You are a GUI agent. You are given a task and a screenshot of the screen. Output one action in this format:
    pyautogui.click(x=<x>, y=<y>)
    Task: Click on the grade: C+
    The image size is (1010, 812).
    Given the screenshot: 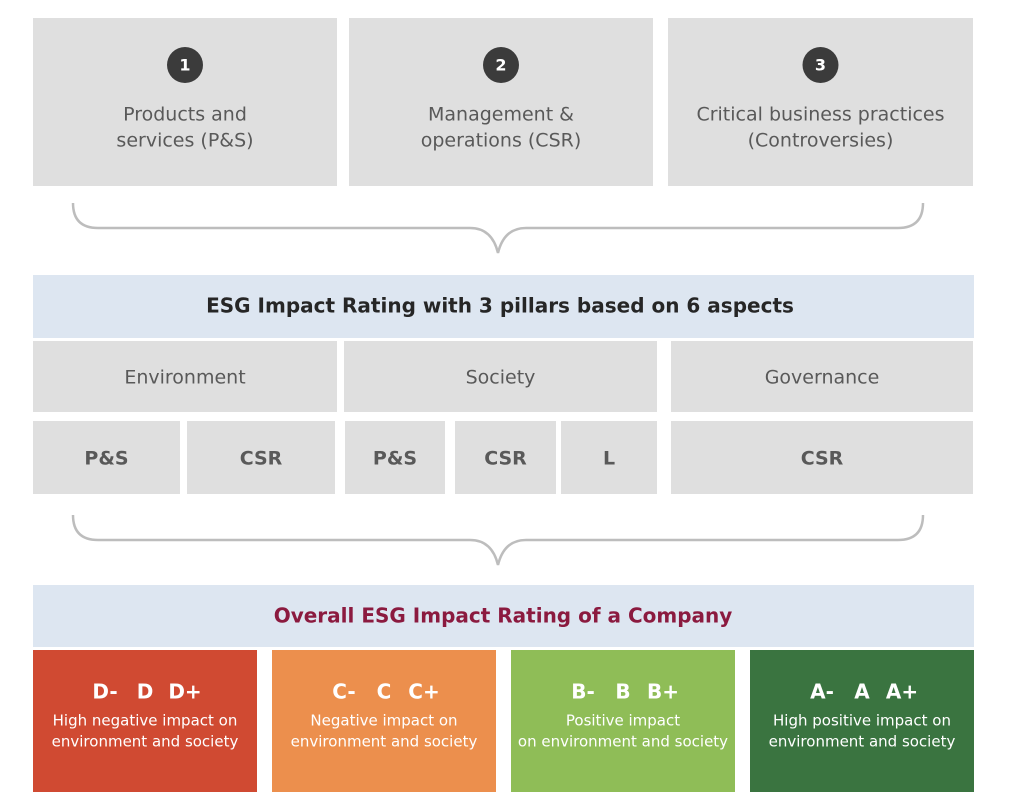 What is the action you would take?
    pyautogui.click(x=423, y=692)
    